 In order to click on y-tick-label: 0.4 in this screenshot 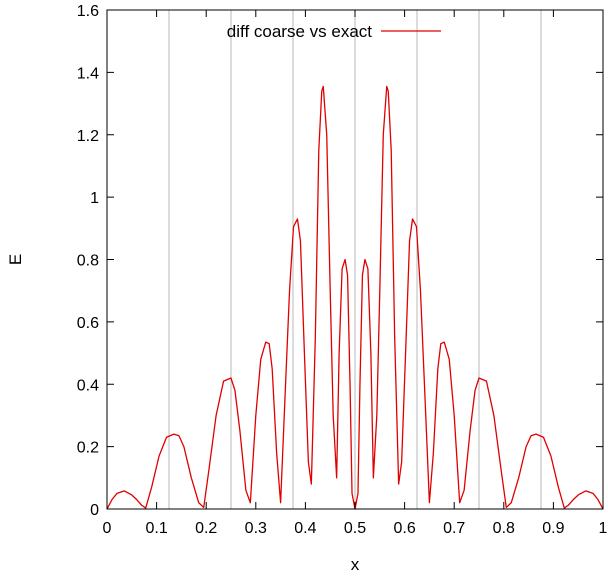, I will do `click(88, 385)`.